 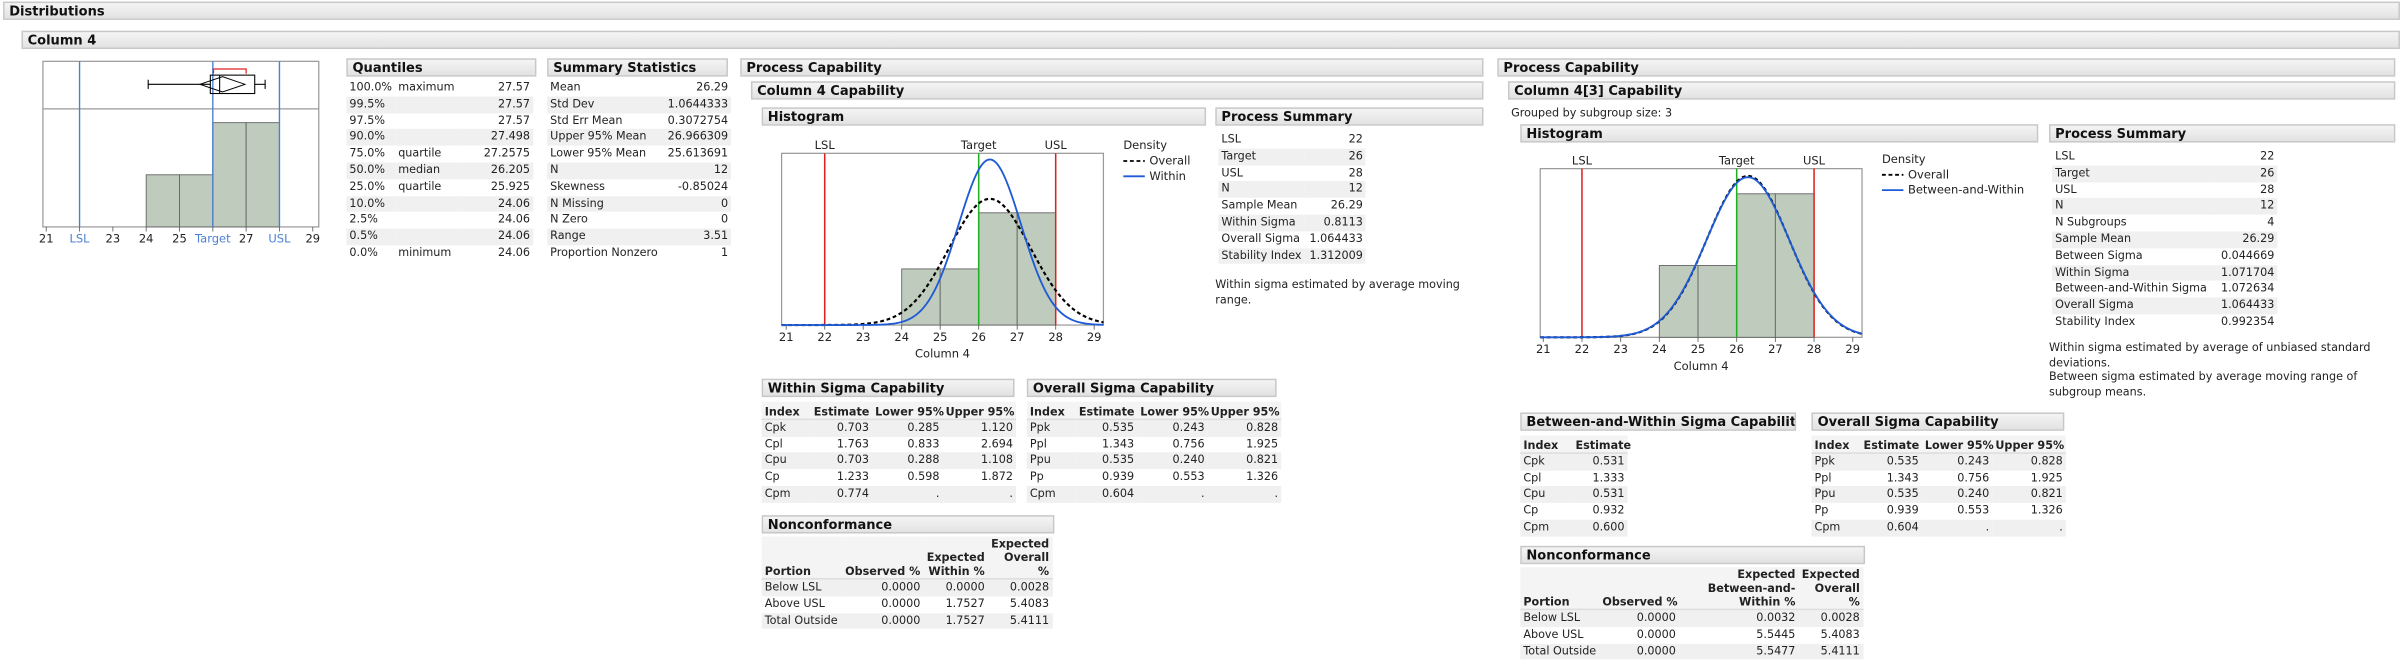 What do you see at coordinates (1658, 421) in the screenshot?
I see `outline-header: Between-and-Within Sigma Capability` at bounding box center [1658, 421].